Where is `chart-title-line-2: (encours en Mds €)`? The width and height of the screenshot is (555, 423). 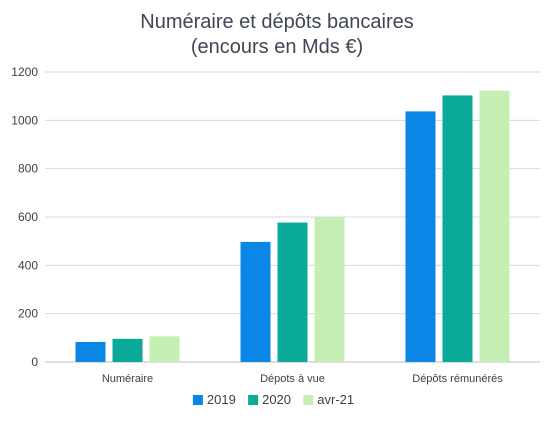
chart-title-line-2: (encours en Mds €) is located at coordinates (277, 47).